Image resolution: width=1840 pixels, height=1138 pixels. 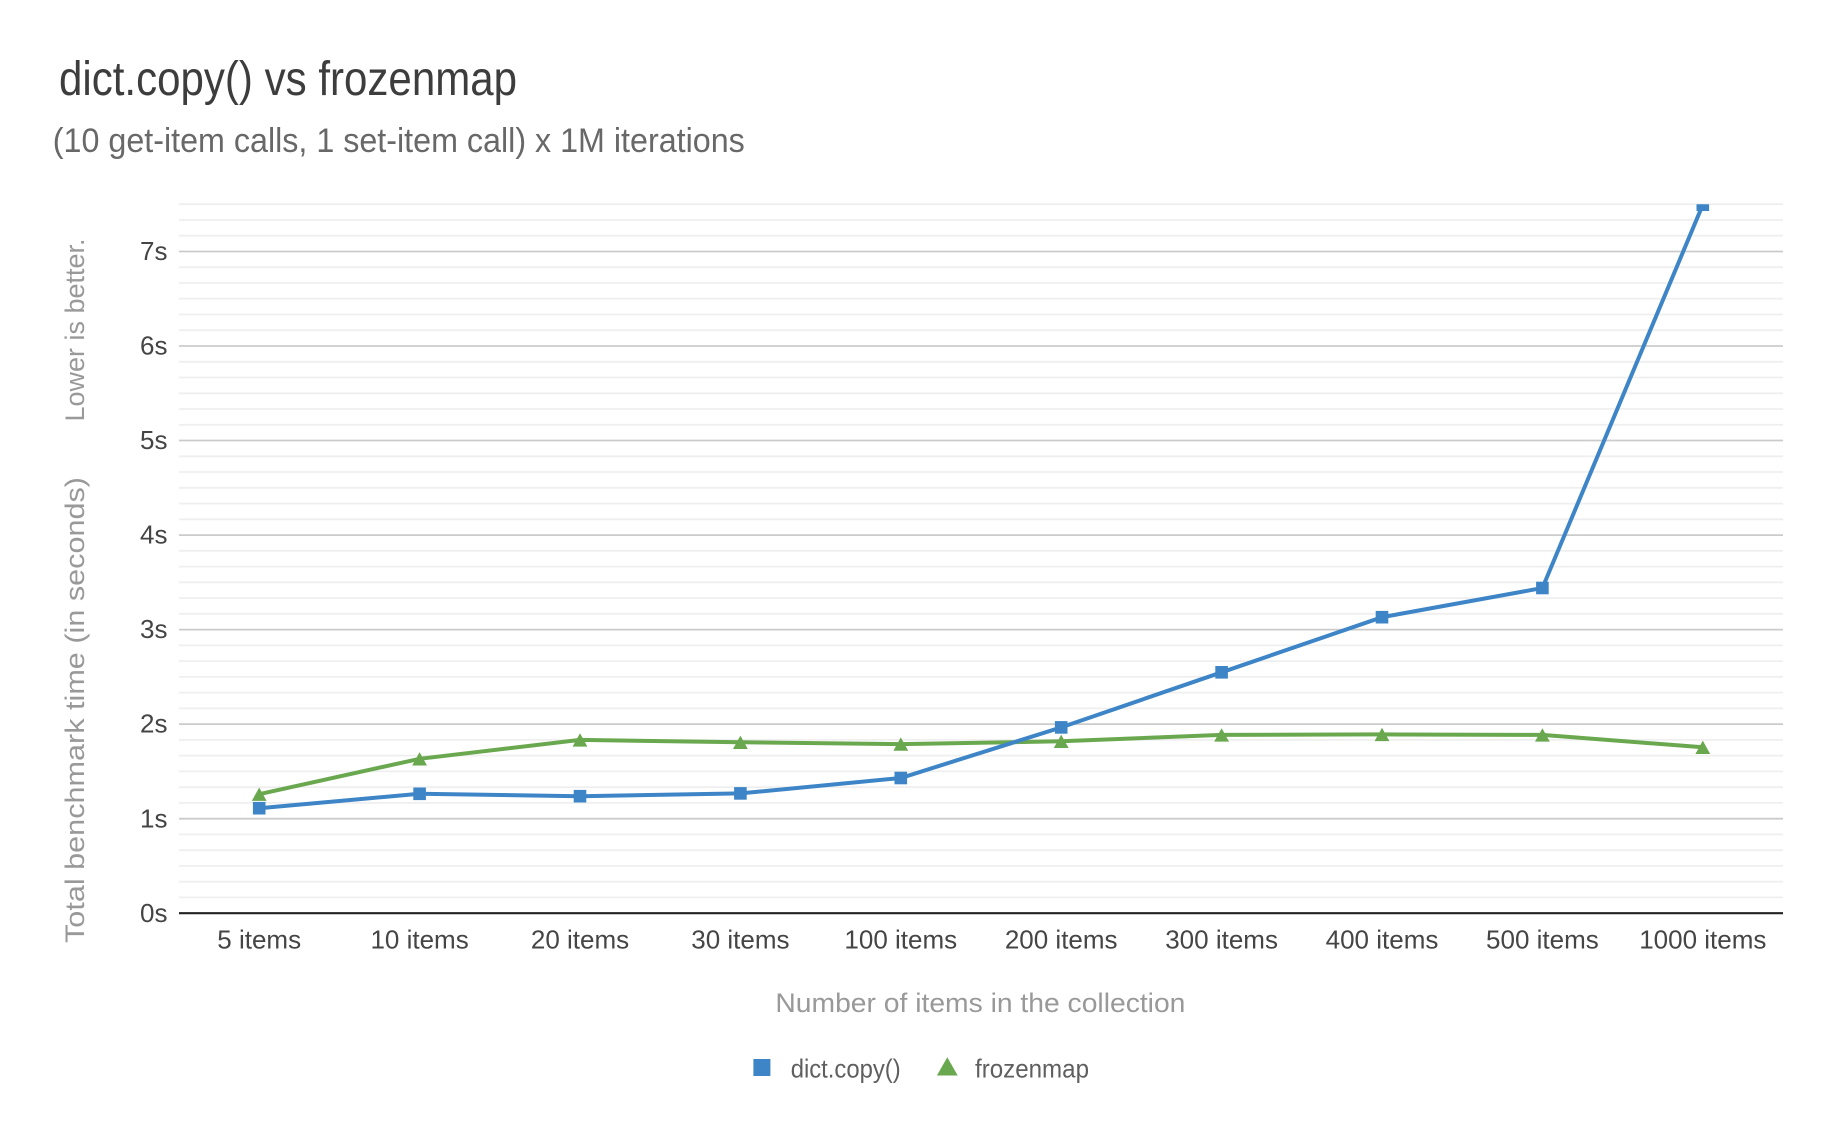 I want to click on svg-text: 5s, so click(x=153, y=440).